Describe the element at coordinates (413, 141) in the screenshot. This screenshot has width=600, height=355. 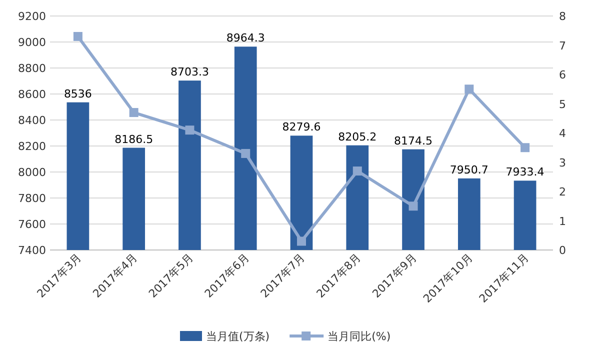
I see `data-label: 8174.5` at that location.